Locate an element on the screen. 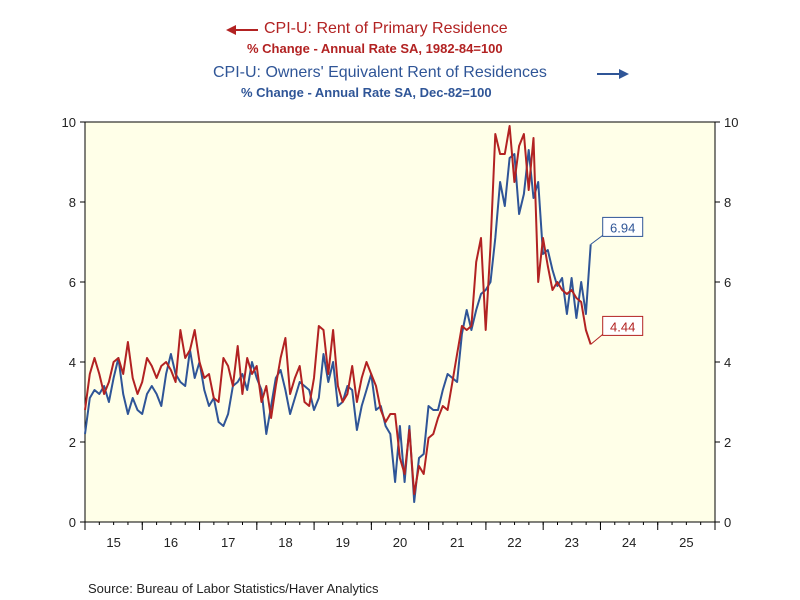 The height and width of the screenshot is (600, 800). end-label-text: 6.94 is located at coordinates (622, 227).